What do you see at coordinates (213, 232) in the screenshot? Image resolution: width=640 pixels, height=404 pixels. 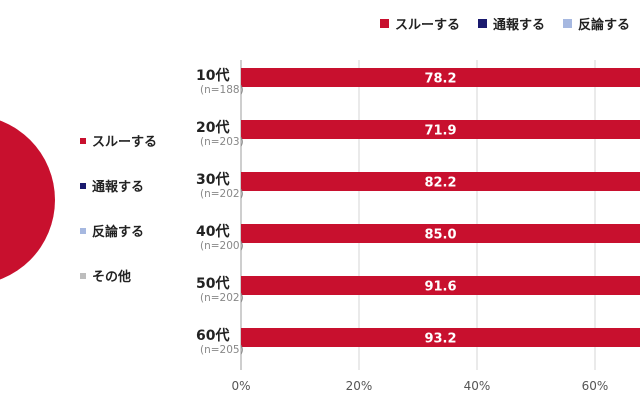 I see `age-label: 40代` at bounding box center [213, 232].